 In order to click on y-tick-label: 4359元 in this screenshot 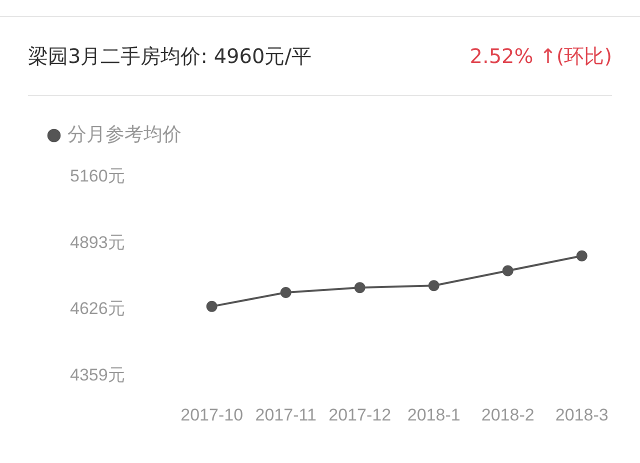, I will do `click(97, 374)`.